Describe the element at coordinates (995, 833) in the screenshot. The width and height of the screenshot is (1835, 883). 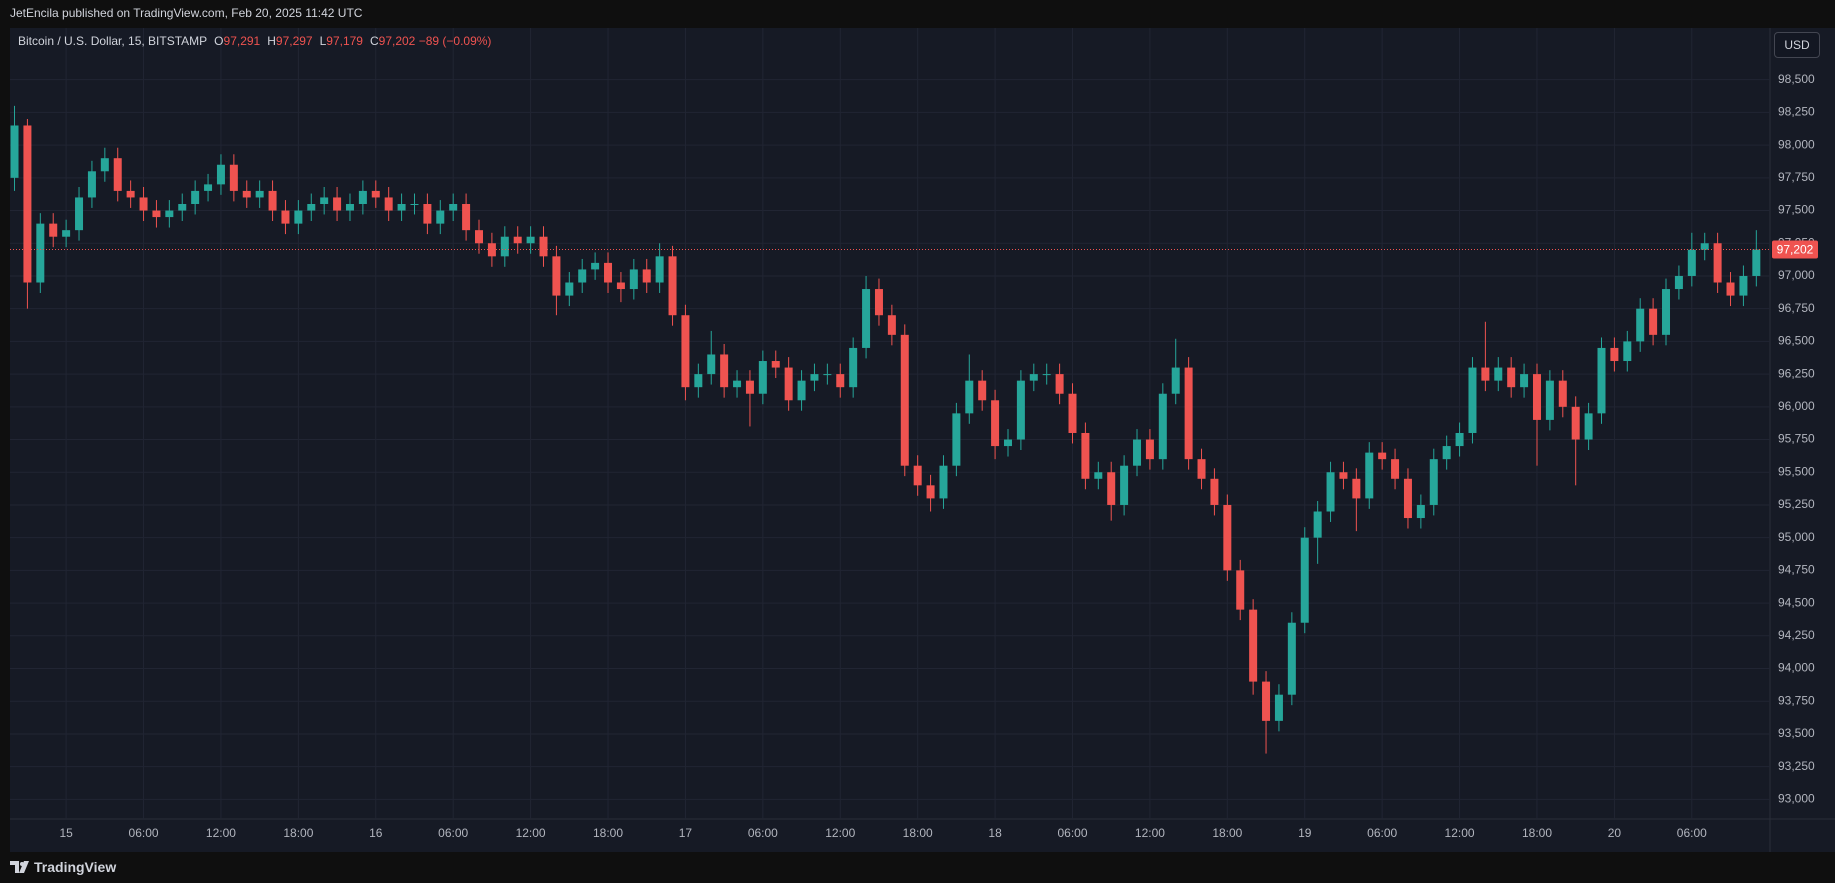
I see `x-tick-label: 18` at that location.